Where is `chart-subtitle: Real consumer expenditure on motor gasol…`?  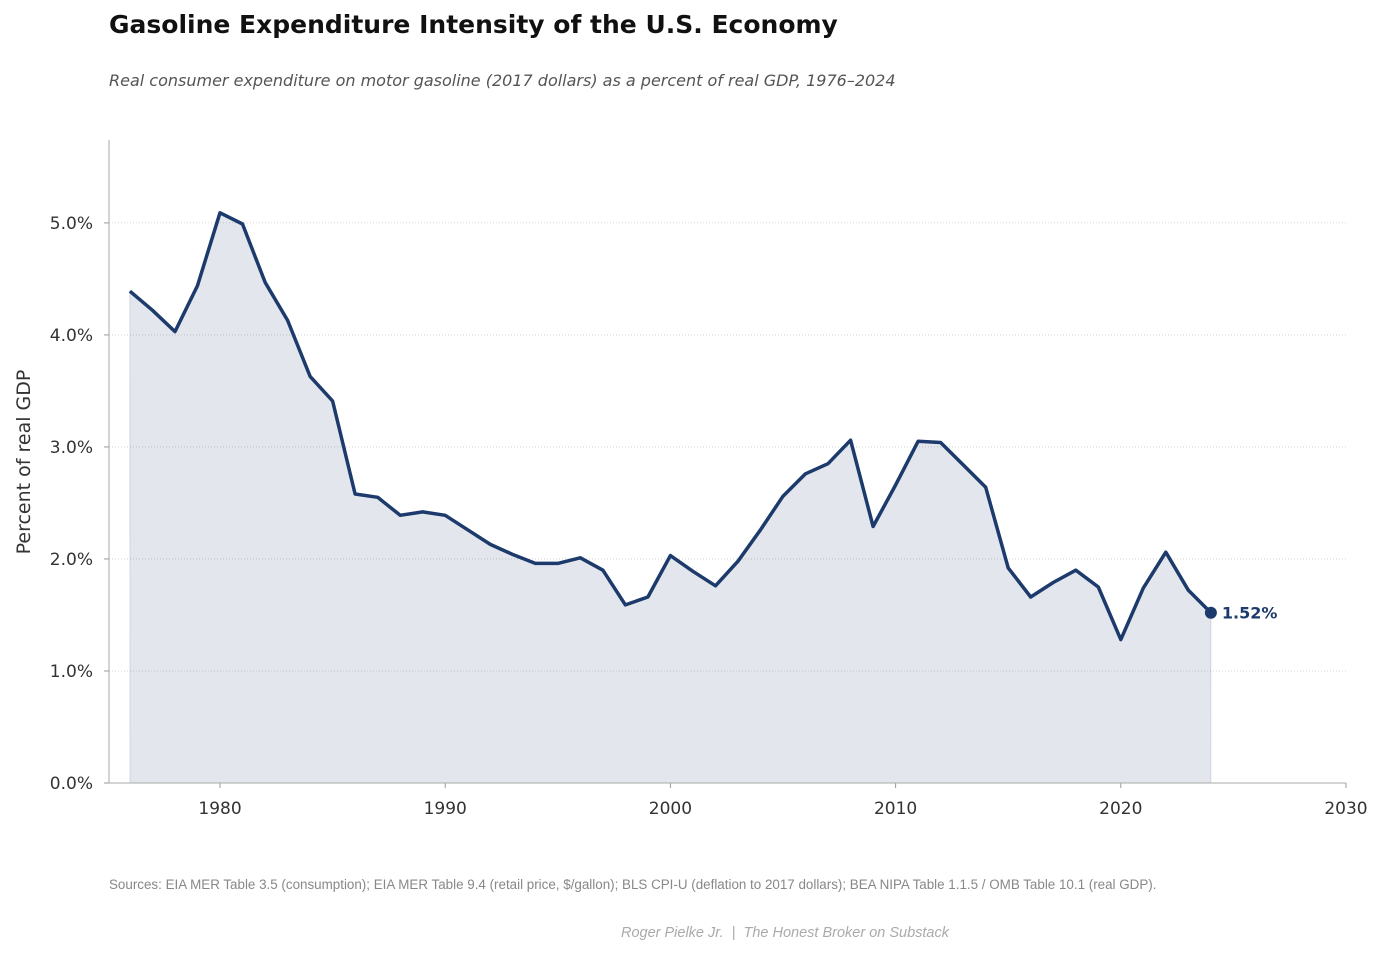
chart-subtitle: Real consumer expenditure on motor gasol… is located at coordinates (502, 80).